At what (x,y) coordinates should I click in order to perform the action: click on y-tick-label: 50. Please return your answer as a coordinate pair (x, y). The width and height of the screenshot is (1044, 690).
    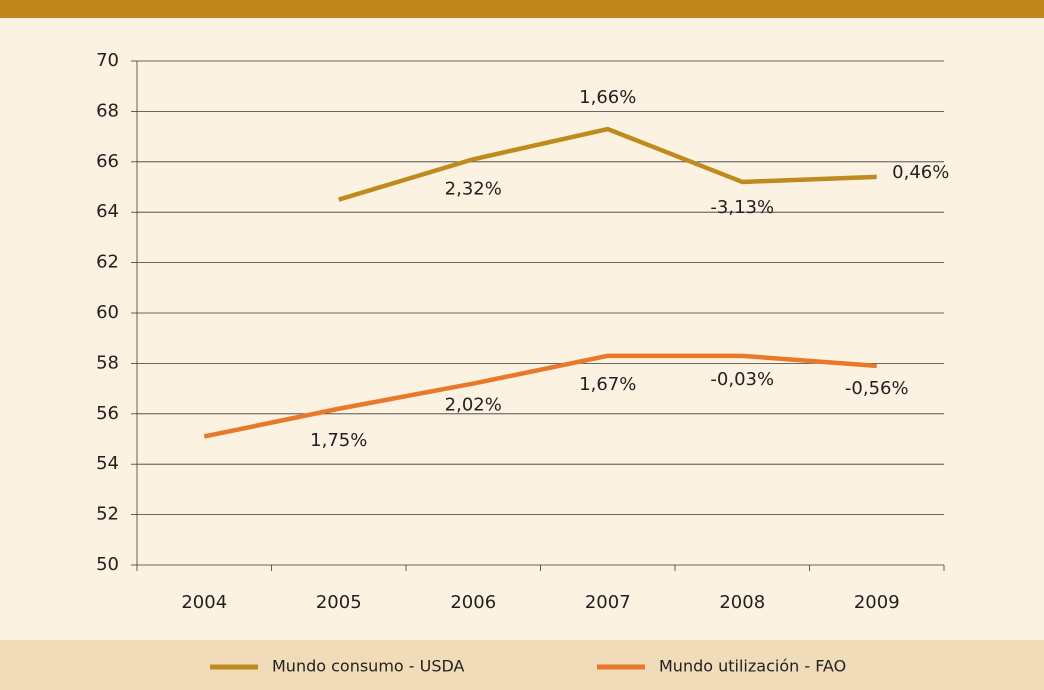
    Looking at the image, I should click on (107, 564).